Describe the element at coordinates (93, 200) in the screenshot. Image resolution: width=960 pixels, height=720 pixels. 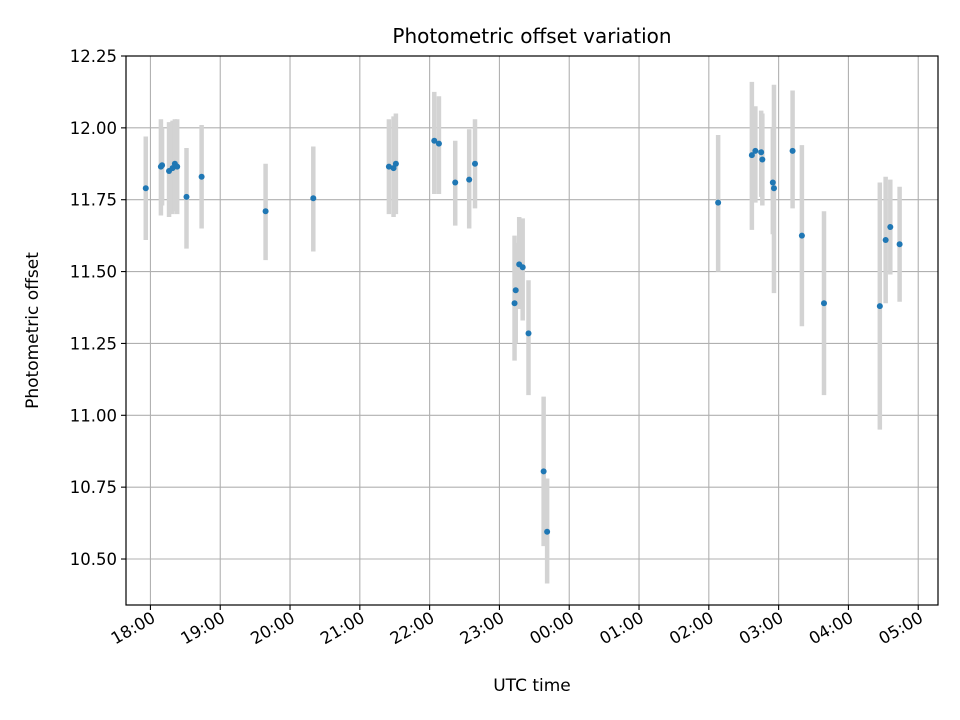
I see `y-tick-label: 11.75` at that location.